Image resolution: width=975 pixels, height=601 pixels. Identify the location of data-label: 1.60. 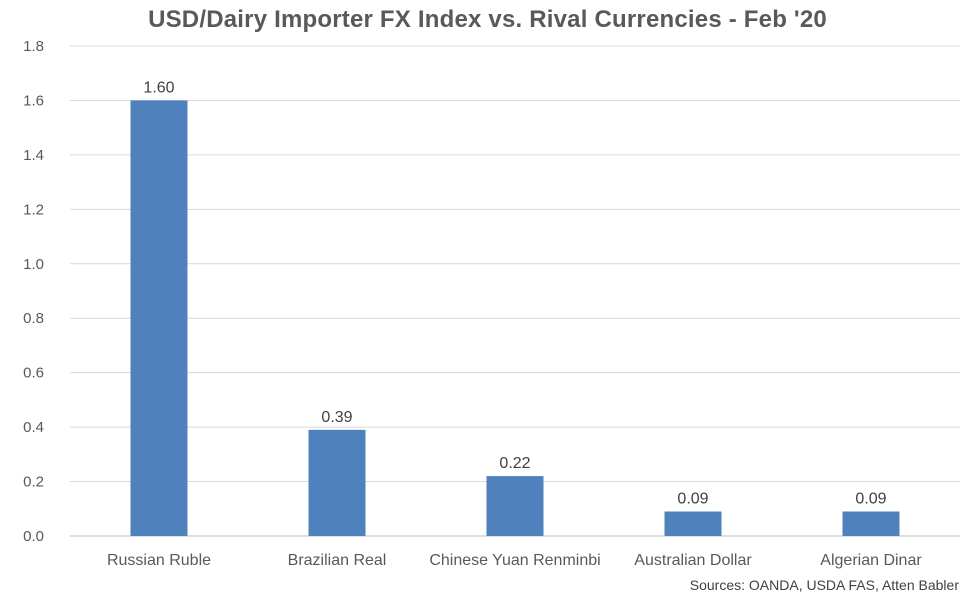
(158, 87).